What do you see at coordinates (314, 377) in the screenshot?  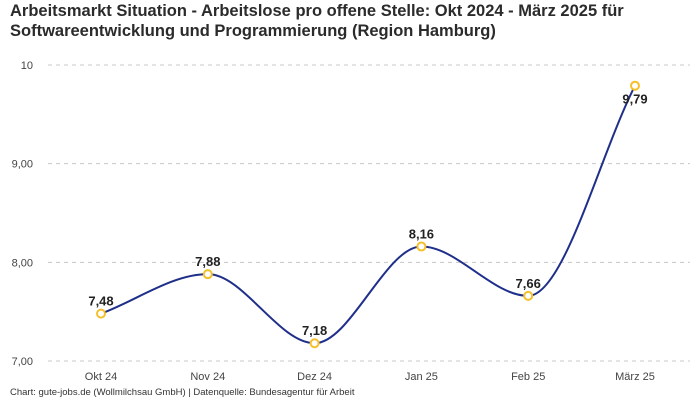 I see `x-tick-label: Dez 24` at bounding box center [314, 377].